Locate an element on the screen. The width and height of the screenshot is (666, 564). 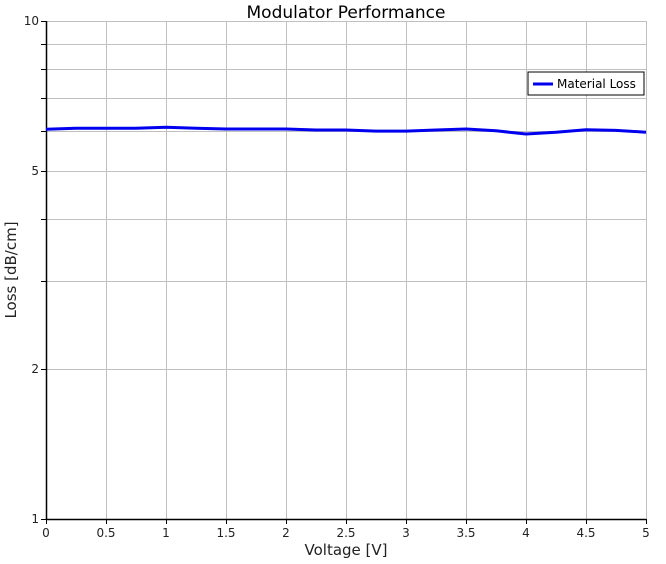
legend-box is located at coordinates (586, 83).